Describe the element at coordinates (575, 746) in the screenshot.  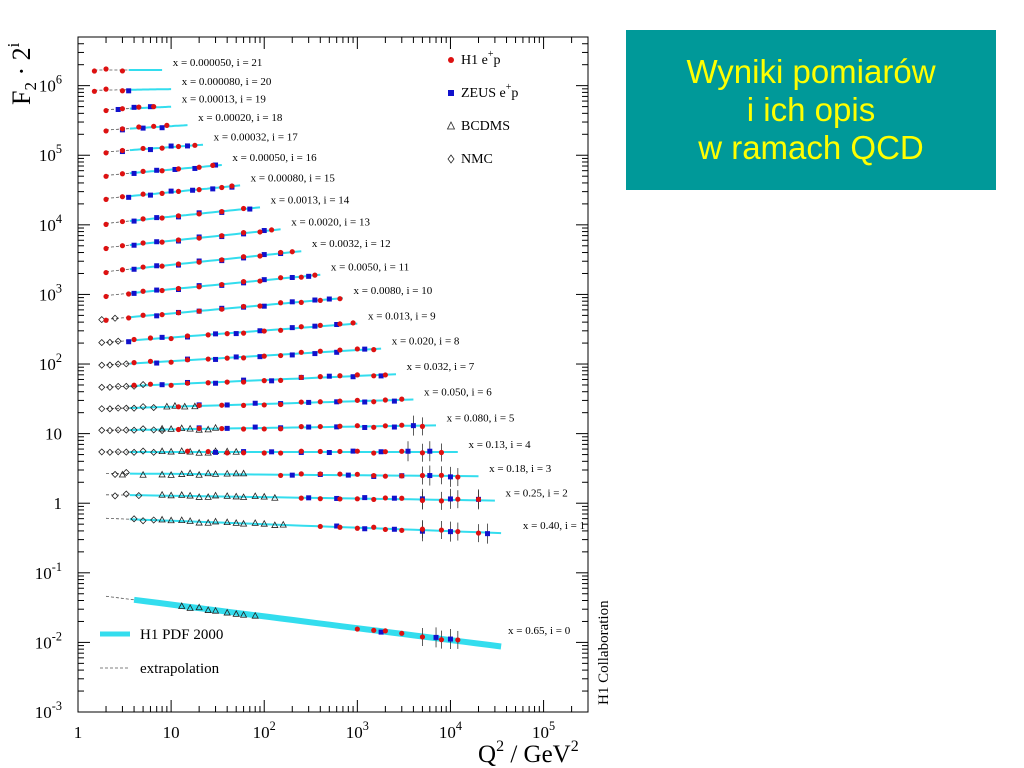
I see `x-label-sup2: 2` at that location.